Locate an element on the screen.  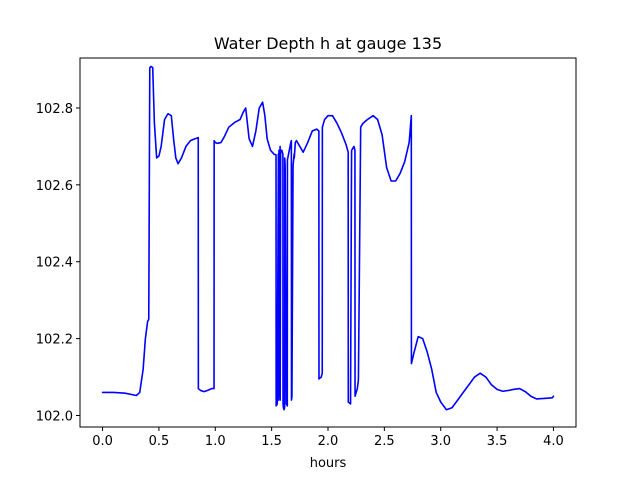
x-tick-label: 2.5 is located at coordinates (384, 441).